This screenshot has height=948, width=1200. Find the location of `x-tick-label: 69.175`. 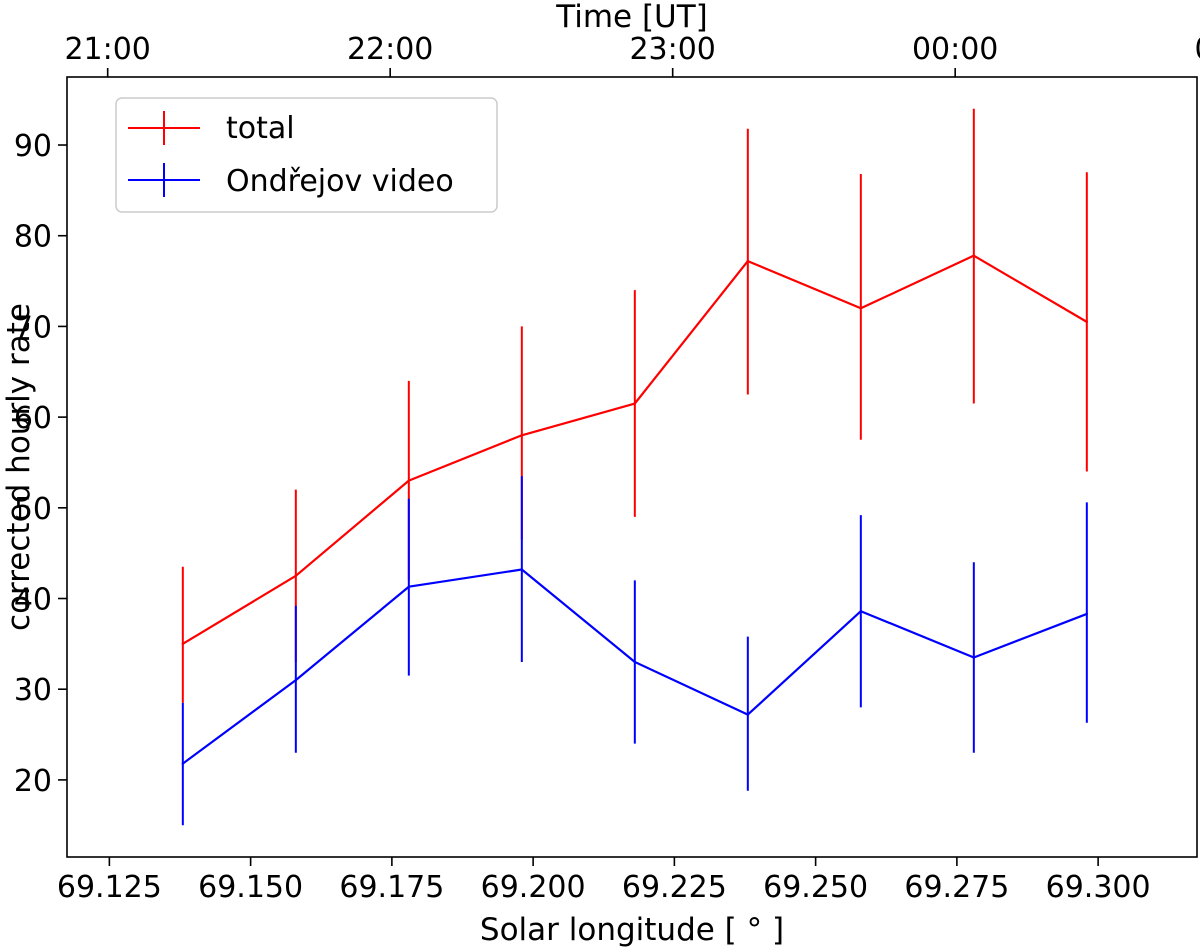

x-tick-label: 69.175 is located at coordinates (391, 887).